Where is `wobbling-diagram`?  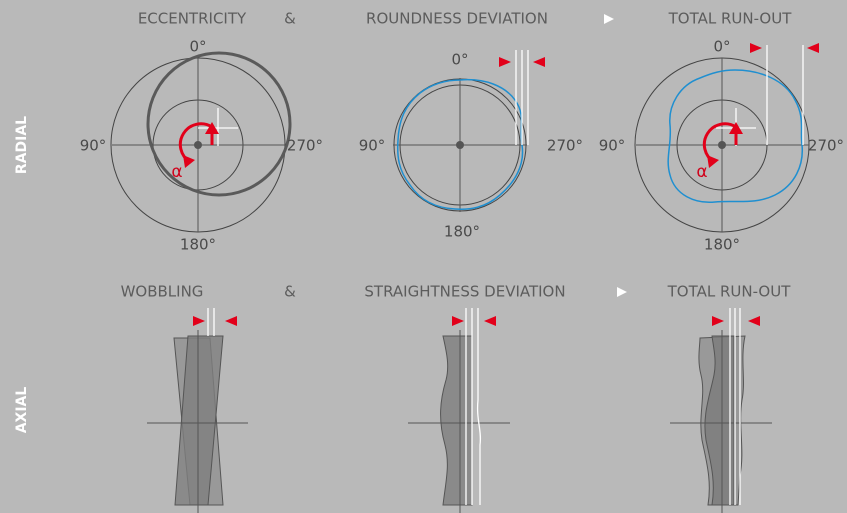
wobbling-diagram is located at coordinates (197, 410).